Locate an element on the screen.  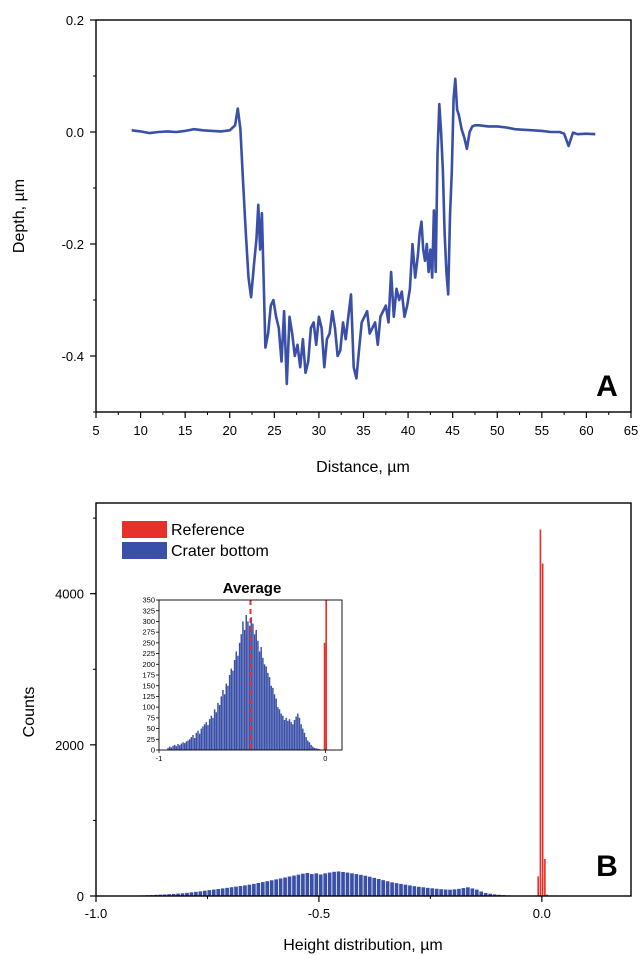
inset-y-tick-label: 175 is located at coordinates (148, 675).